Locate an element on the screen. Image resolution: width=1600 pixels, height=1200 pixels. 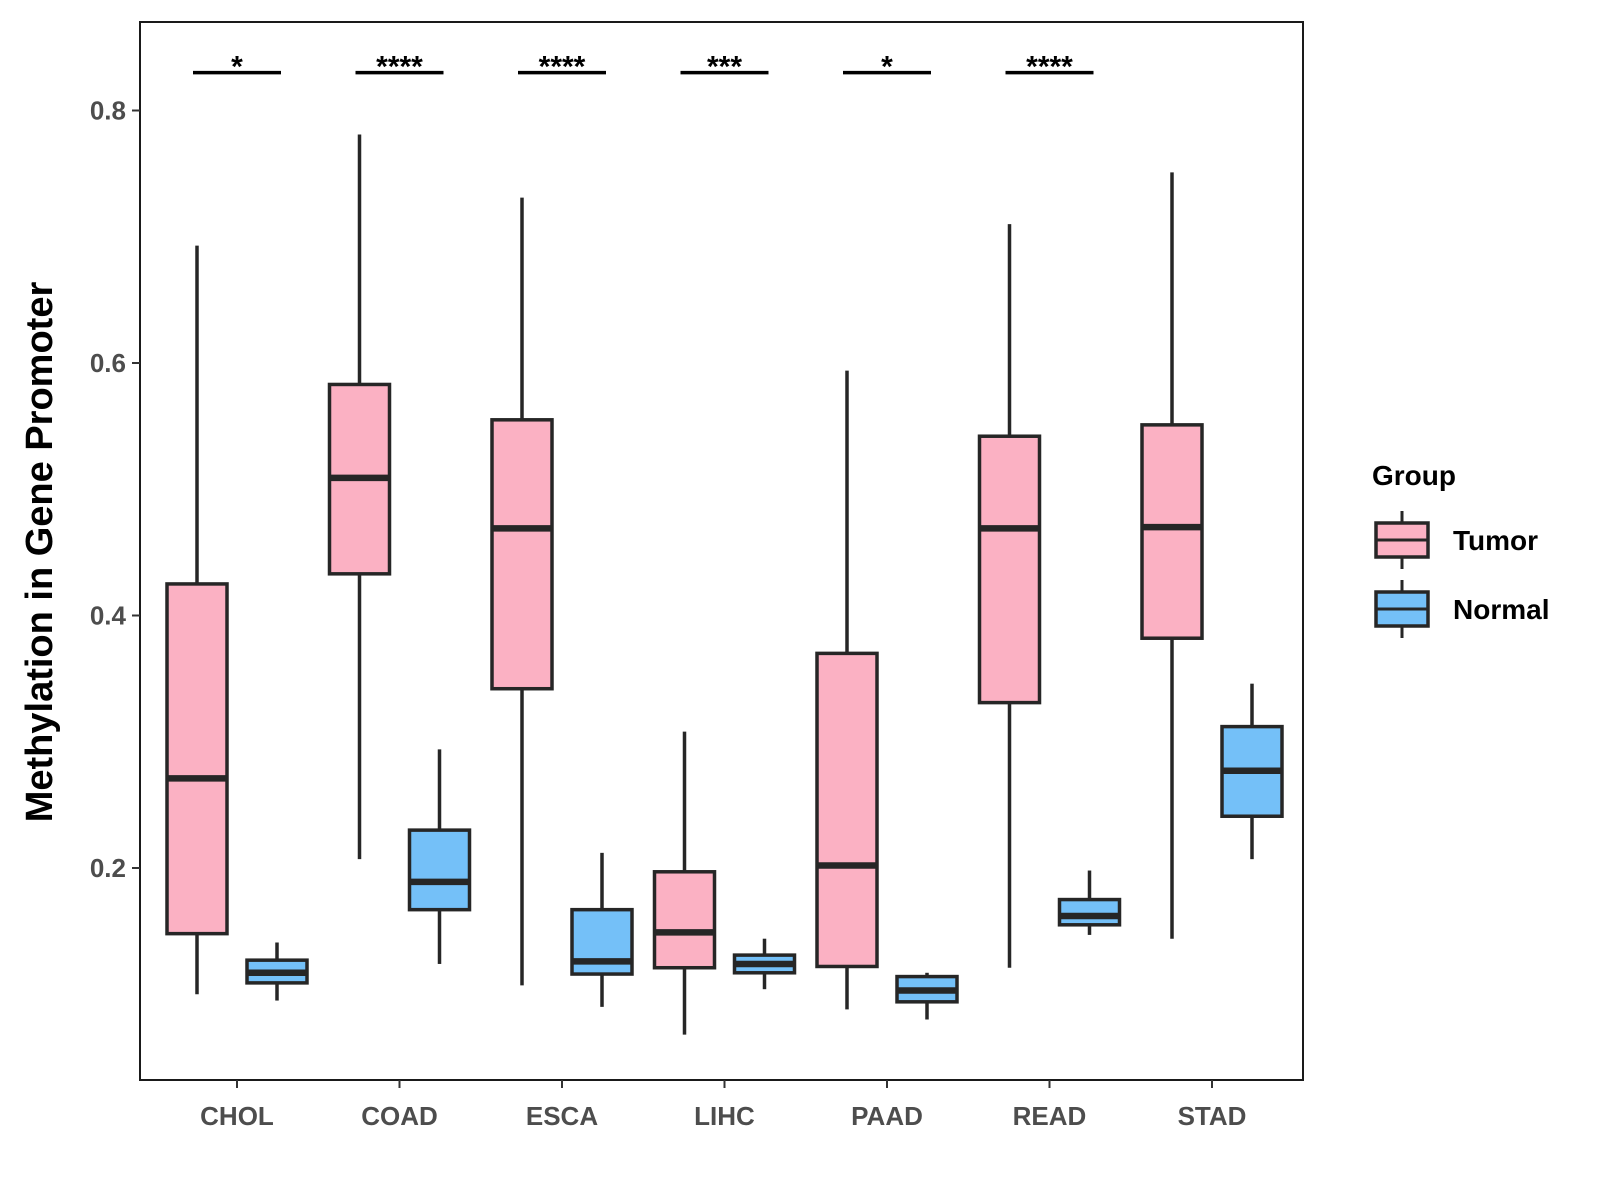
significance-lihc: *** is located at coordinates (724, 67).